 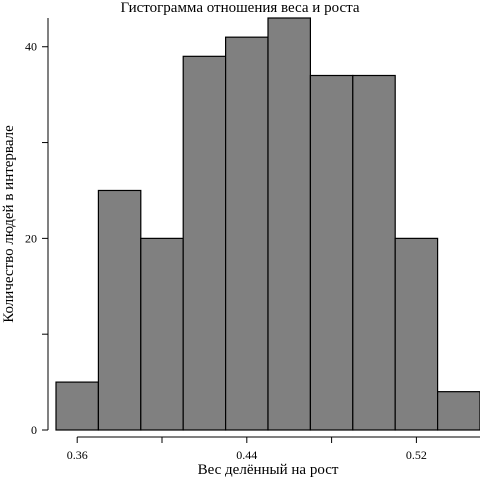 What do you see at coordinates (246, 455) in the screenshot?
I see `x-tick-label: 0.44` at bounding box center [246, 455].